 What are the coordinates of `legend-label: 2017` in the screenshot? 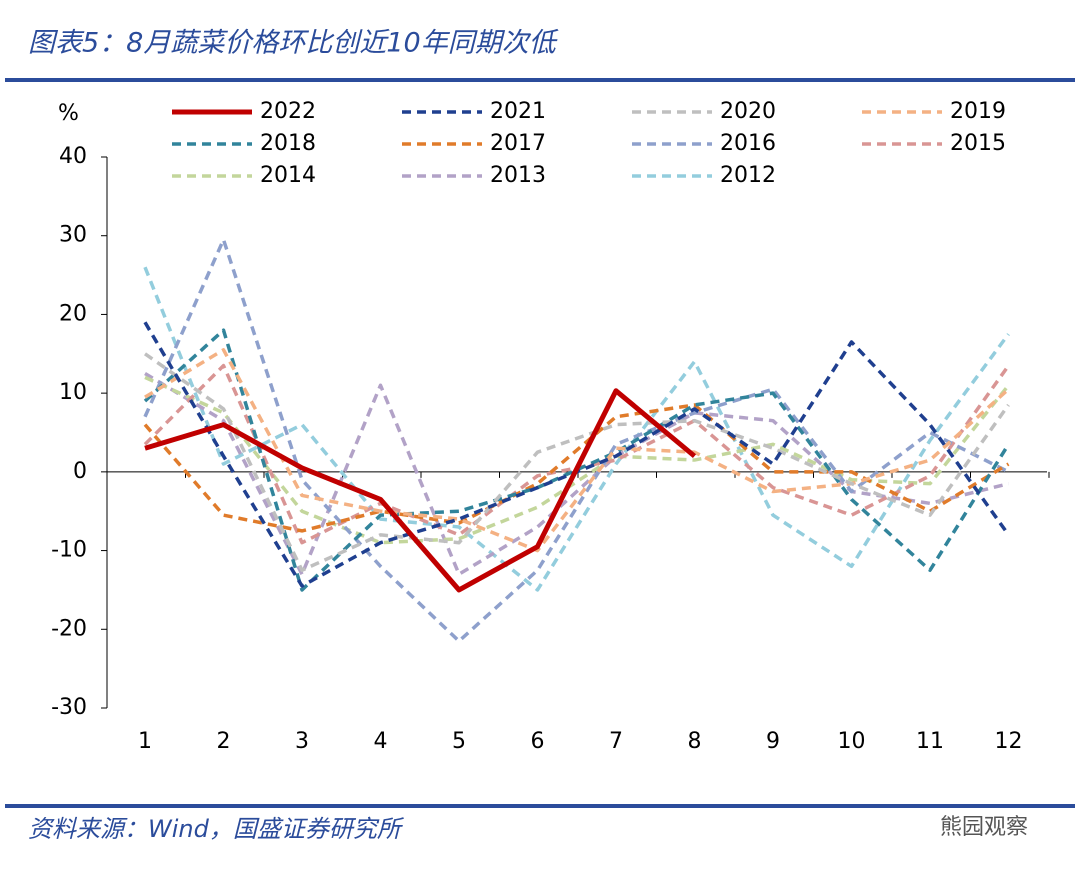 It's located at (518, 143).